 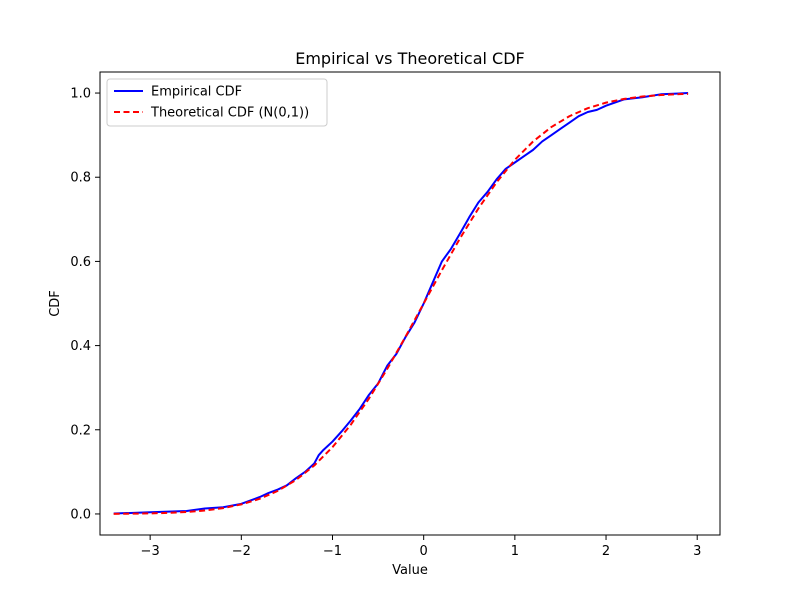 What do you see at coordinates (606, 551) in the screenshot?
I see `x-tick-label: 2` at bounding box center [606, 551].